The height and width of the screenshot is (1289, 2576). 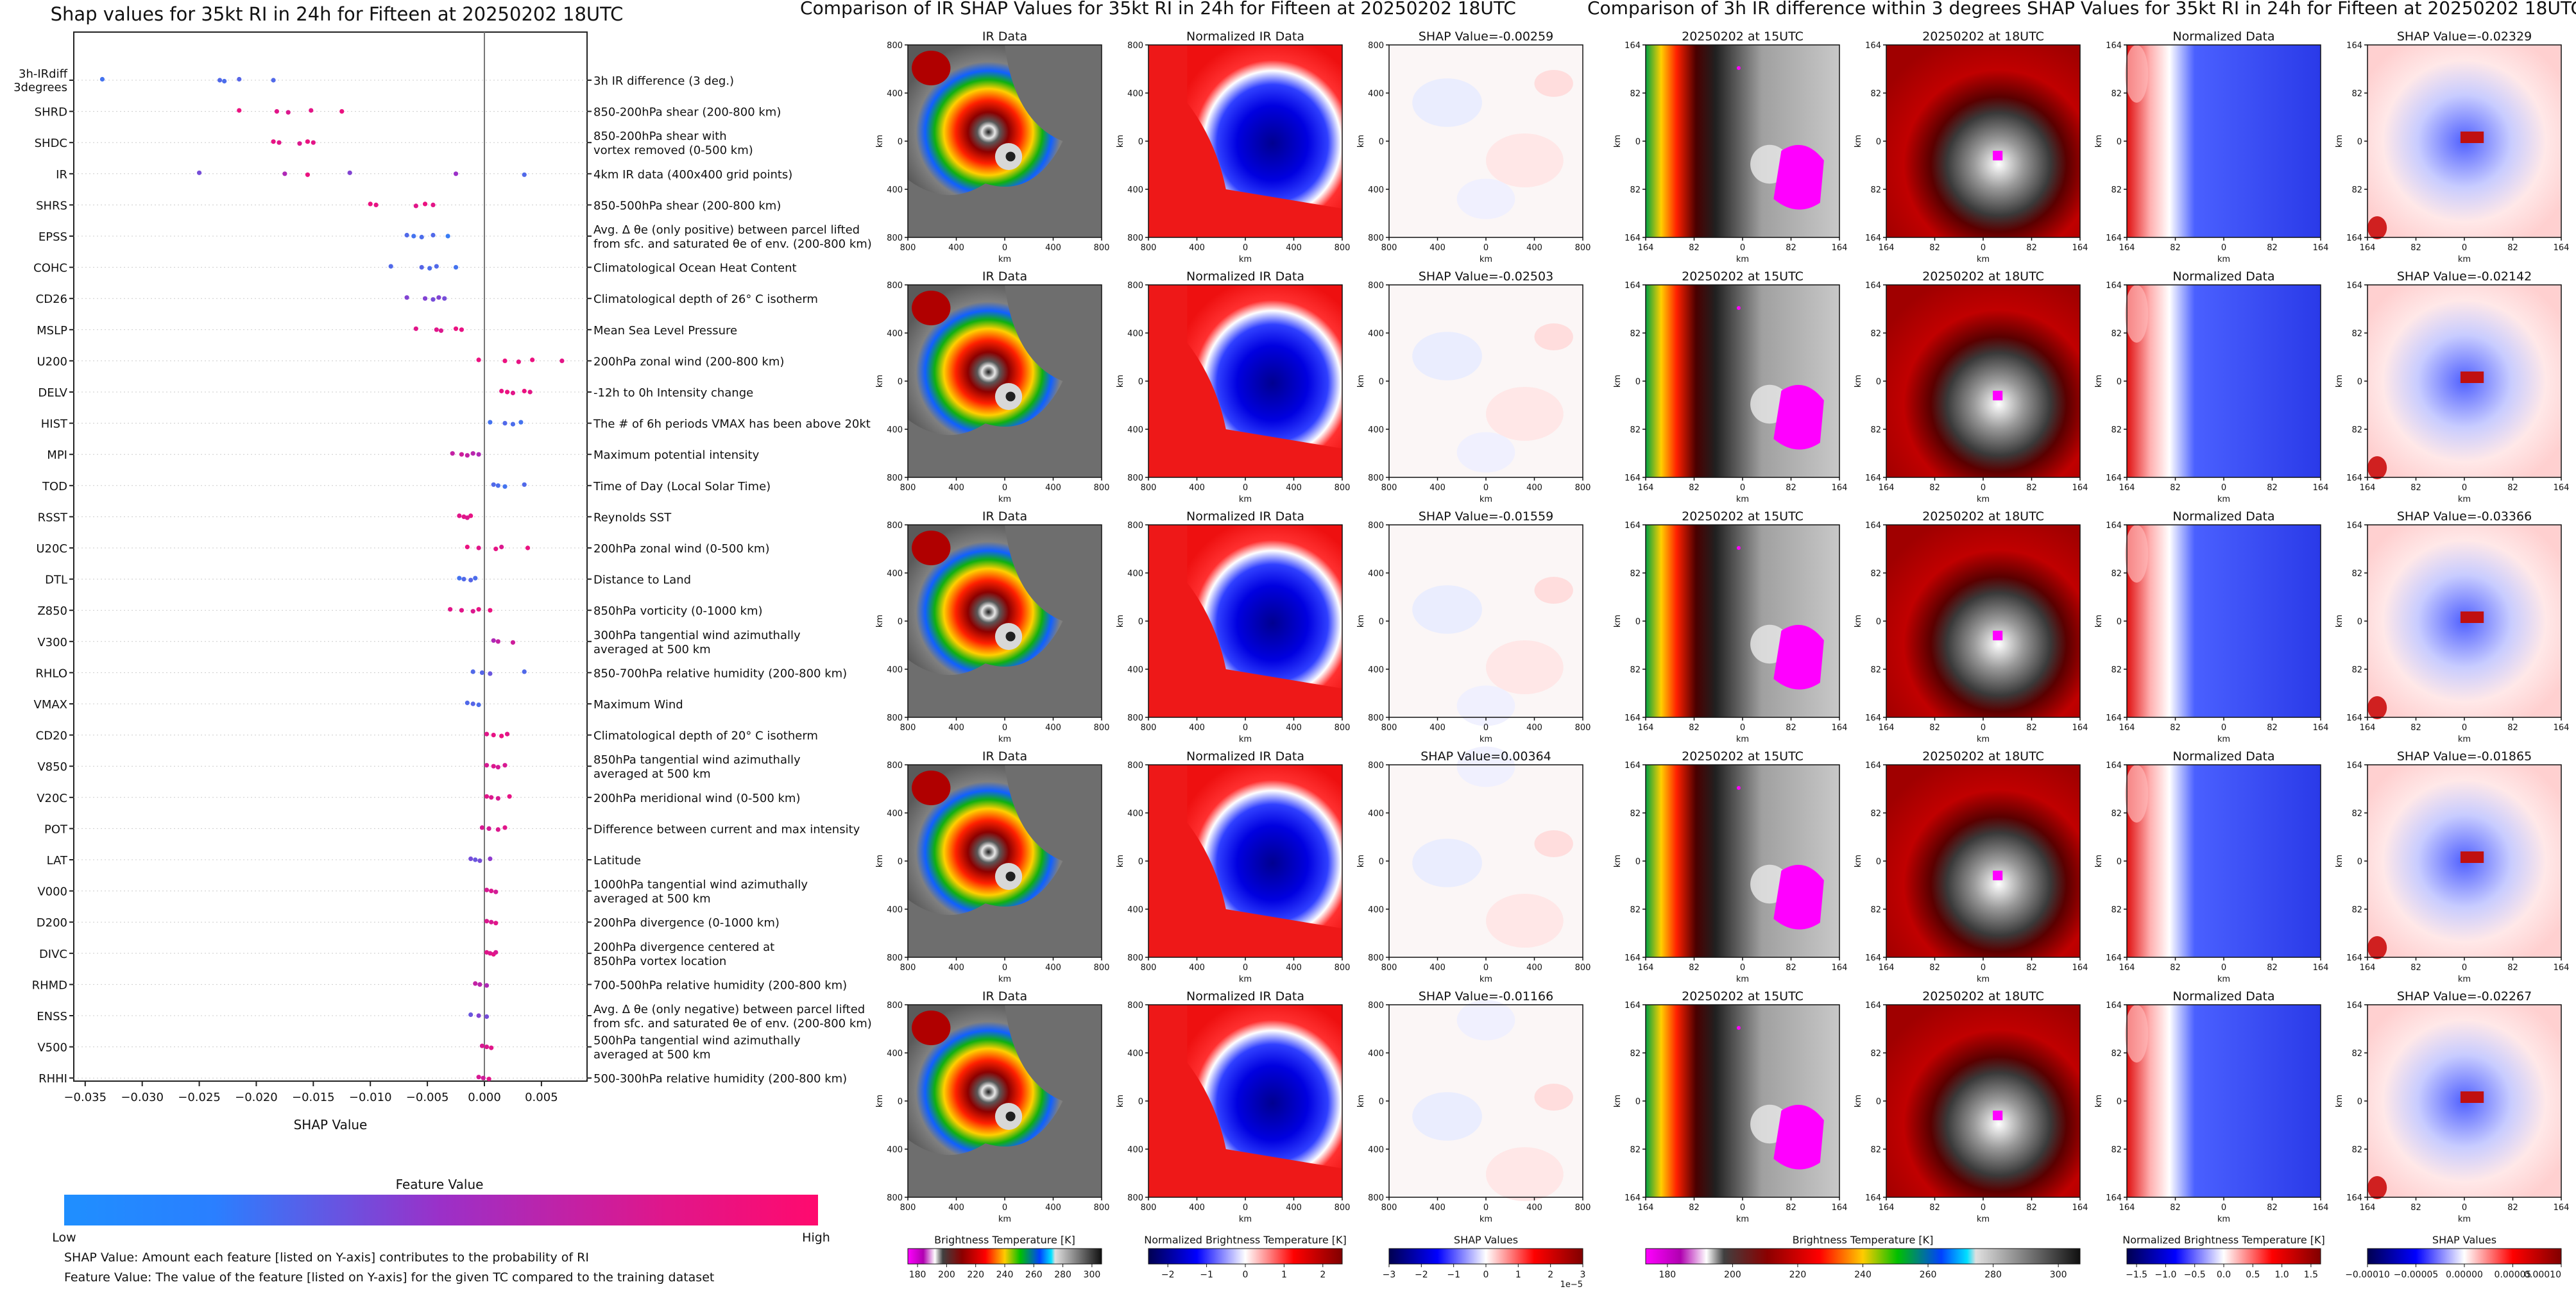 What do you see at coordinates (355, 517) in the screenshot?
I see `feature-row-rsst: RSST Reynolds SST` at bounding box center [355, 517].